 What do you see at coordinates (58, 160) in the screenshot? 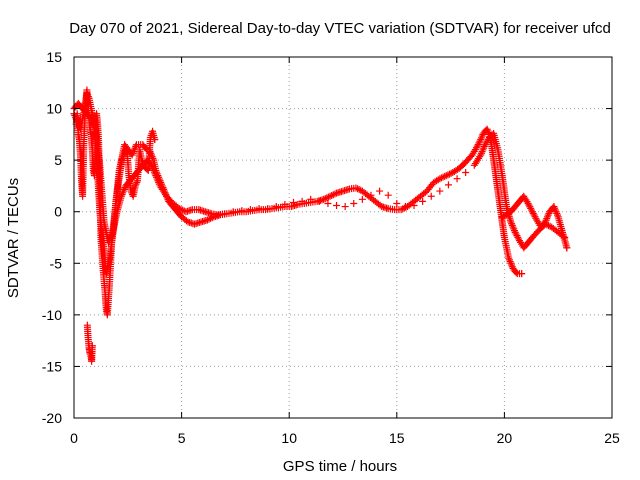
I see `y-tick-label: 5` at bounding box center [58, 160].